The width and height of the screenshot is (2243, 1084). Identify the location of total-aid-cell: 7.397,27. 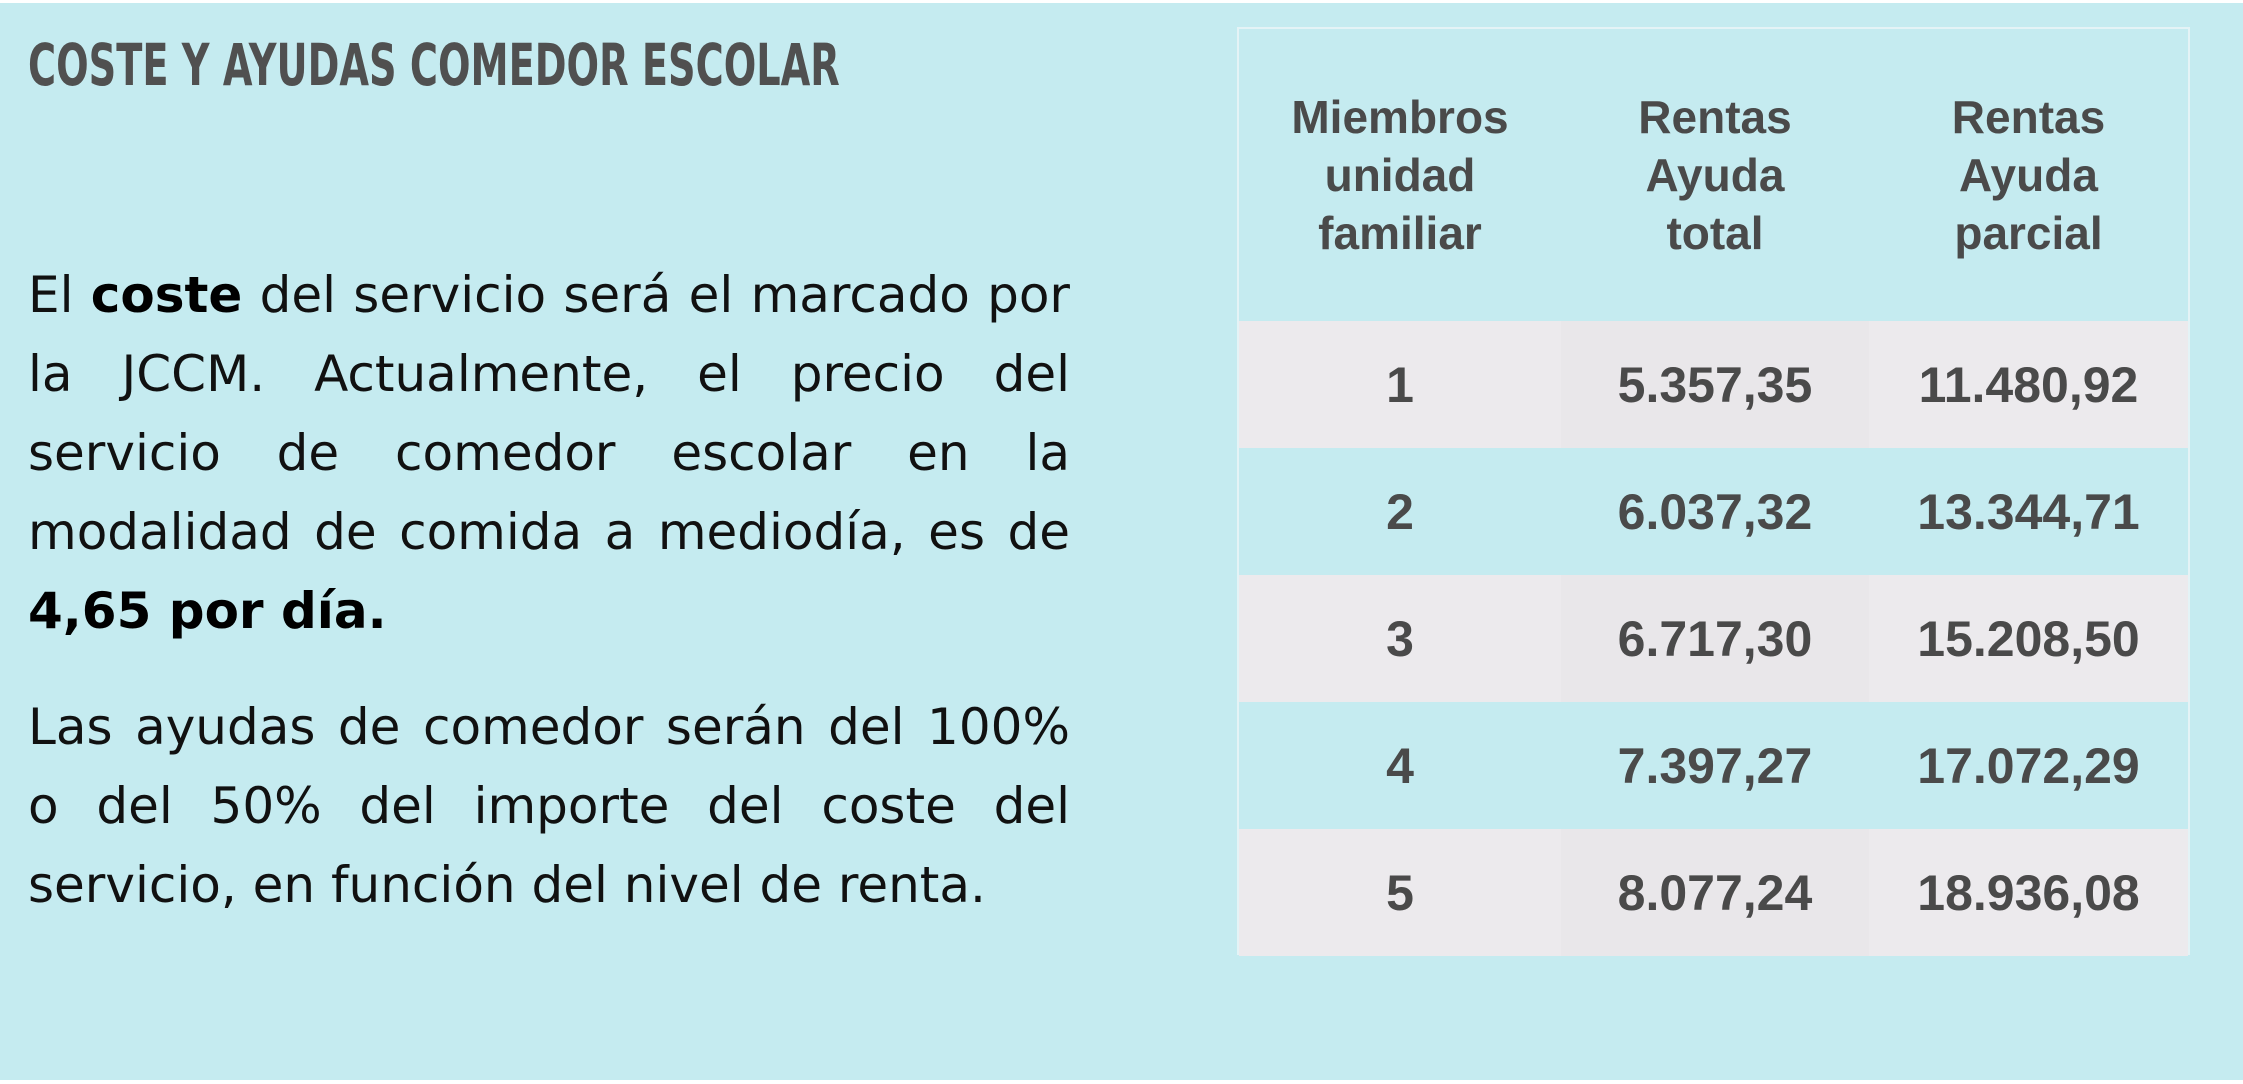
(1715, 765).